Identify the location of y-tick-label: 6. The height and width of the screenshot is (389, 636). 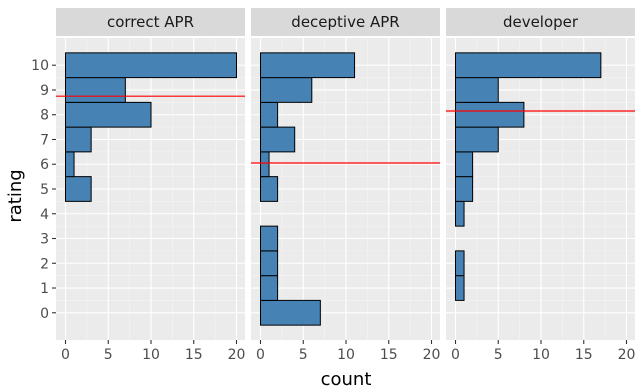
(44, 165).